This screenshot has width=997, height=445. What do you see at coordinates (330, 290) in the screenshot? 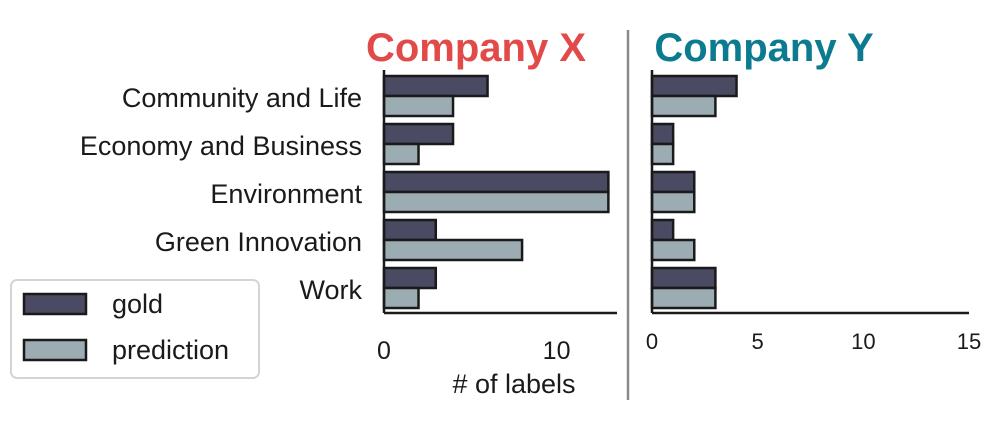
I see `category-label: Work` at bounding box center [330, 290].